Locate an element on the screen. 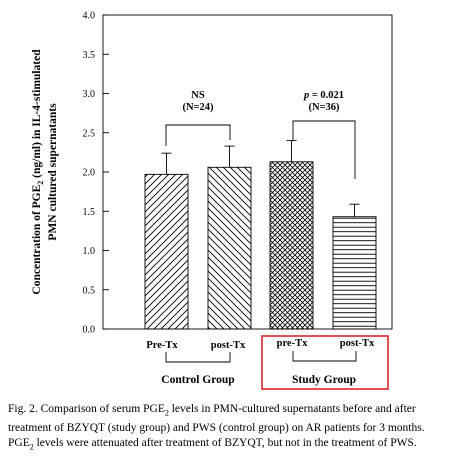 The image size is (452, 473). study-group-highlight-box is located at coordinates (325, 362).